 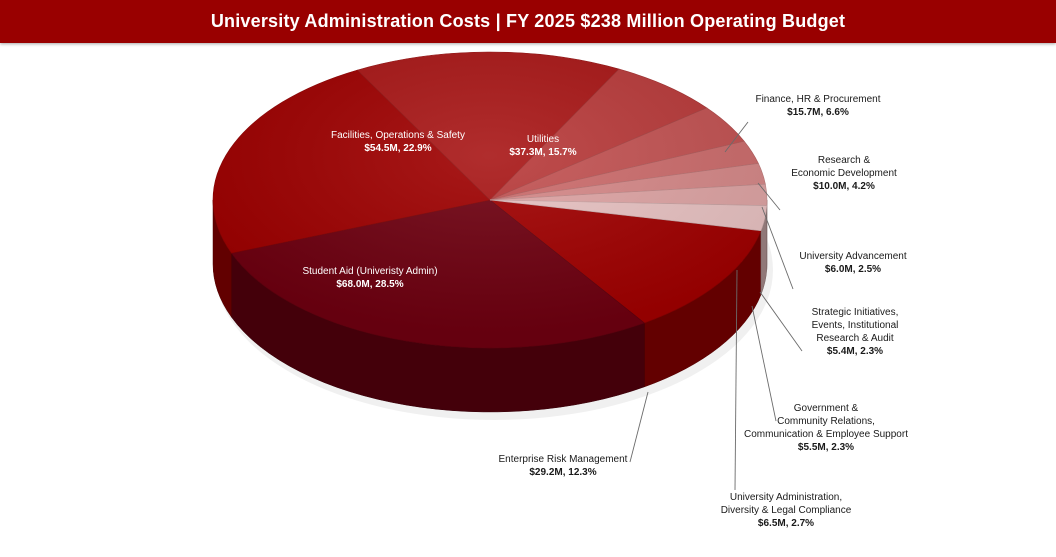 What do you see at coordinates (369, 284) in the screenshot?
I see `label-value: $68.0M, 28.5%` at bounding box center [369, 284].